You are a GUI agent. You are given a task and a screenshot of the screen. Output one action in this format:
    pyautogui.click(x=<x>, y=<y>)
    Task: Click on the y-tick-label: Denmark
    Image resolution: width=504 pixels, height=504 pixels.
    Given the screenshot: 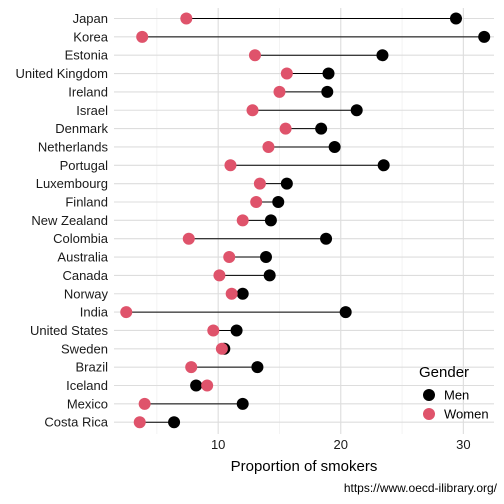 What is the action you would take?
    pyautogui.click(x=81, y=128)
    